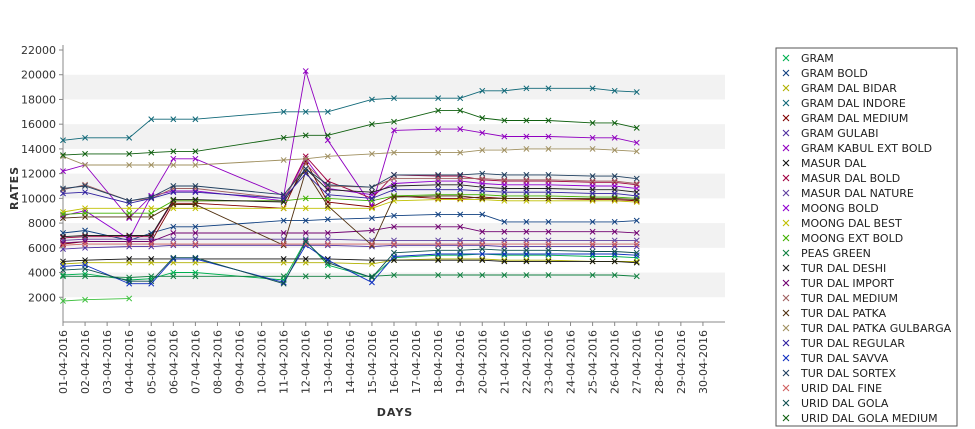  Describe the element at coordinates (350, 362) in the screenshot. I see `x-tick-label: 14-04-2016` at that location.